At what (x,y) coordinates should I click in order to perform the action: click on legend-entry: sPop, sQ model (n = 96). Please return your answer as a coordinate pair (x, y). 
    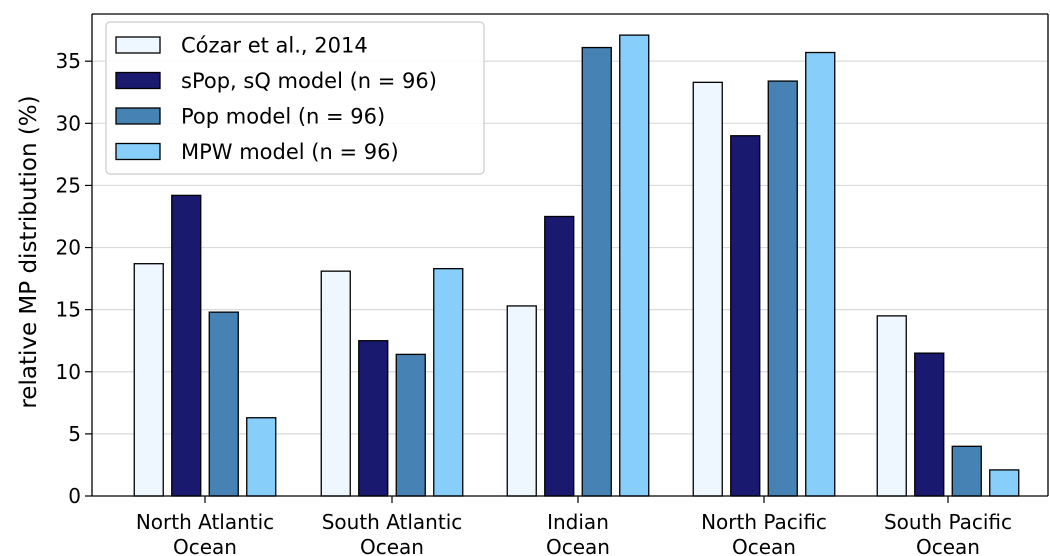
    Looking at the image, I should click on (309, 81).